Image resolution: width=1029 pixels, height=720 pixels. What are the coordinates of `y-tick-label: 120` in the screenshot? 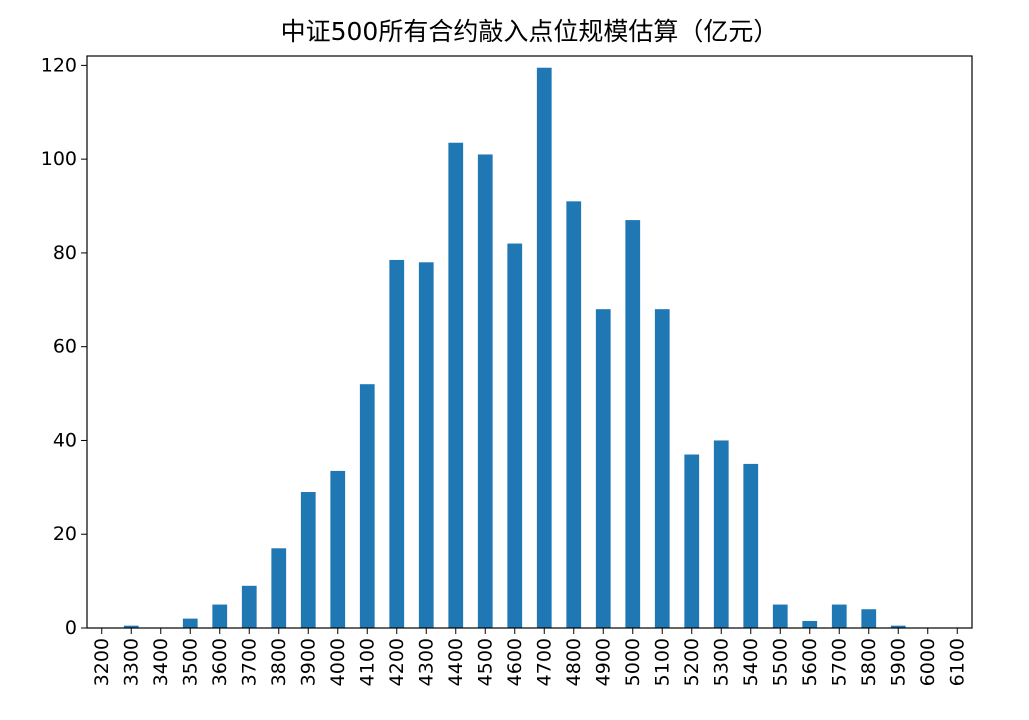 It's located at (59, 65).